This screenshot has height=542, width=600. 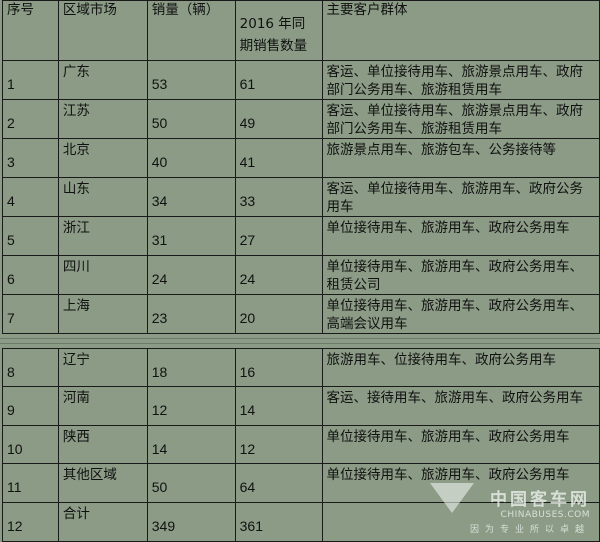 What do you see at coordinates (30, 367) in the screenshot?
I see `cell-no: 8` at bounding box center [30, 367].